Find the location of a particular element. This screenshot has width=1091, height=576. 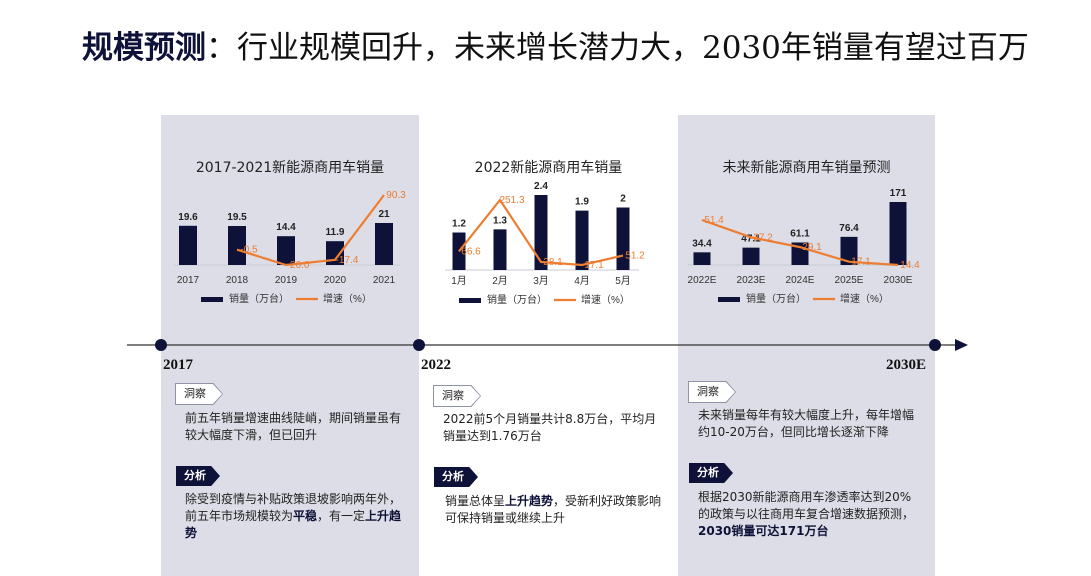

bar-value-label: 14.4 is located at coordinates (286, 227).